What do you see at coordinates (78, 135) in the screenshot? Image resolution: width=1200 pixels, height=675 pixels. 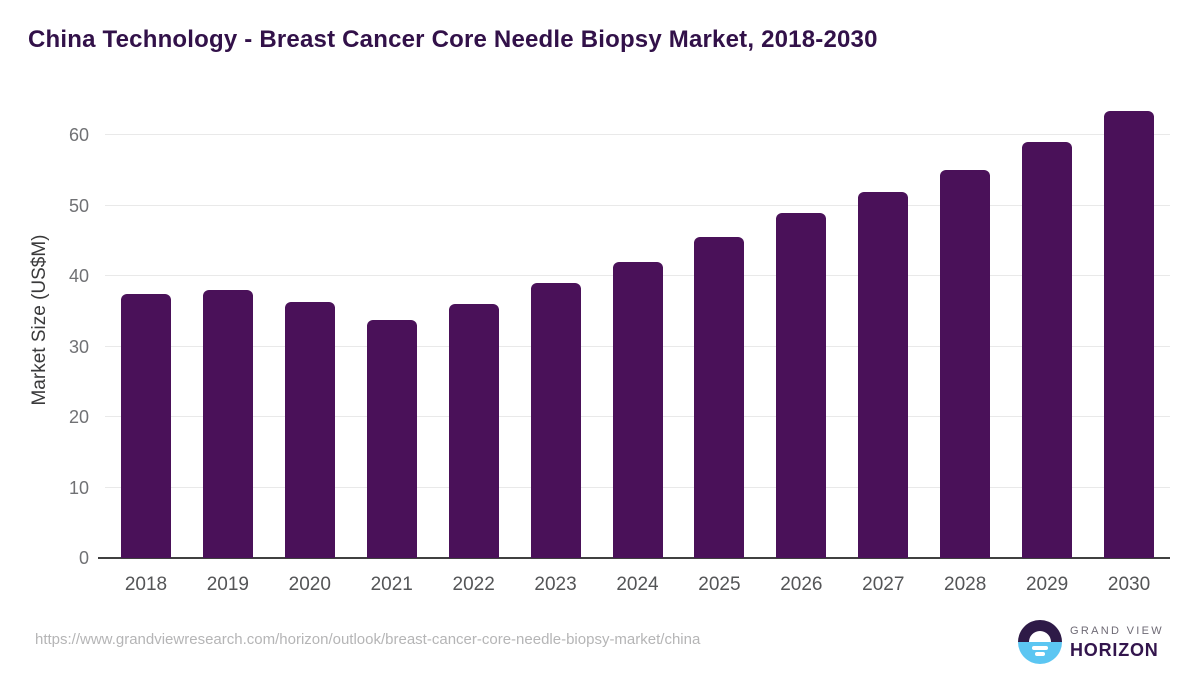 I see `y-tick-label-60: 60` at bounding box center [78, 135].